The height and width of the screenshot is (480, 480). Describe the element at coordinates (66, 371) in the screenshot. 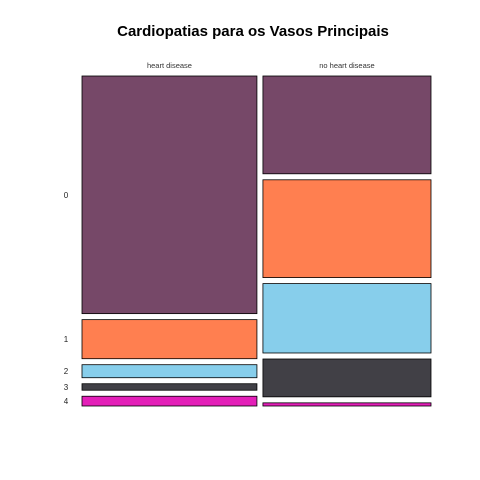

I see `row-label: 2` at that location.